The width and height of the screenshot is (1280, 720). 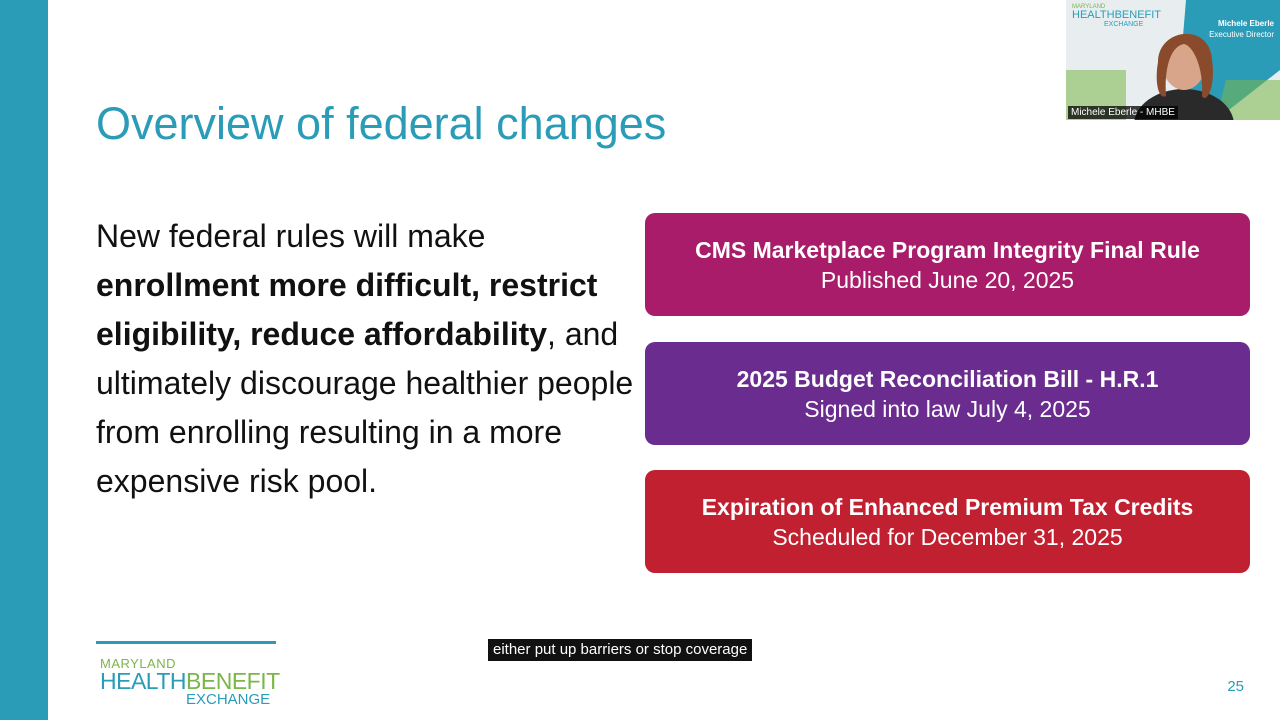 What do you see at coordinates (143, 681) in the screenshot?
I see `logo-health: HEALTH` at bounding box center [143, 681].